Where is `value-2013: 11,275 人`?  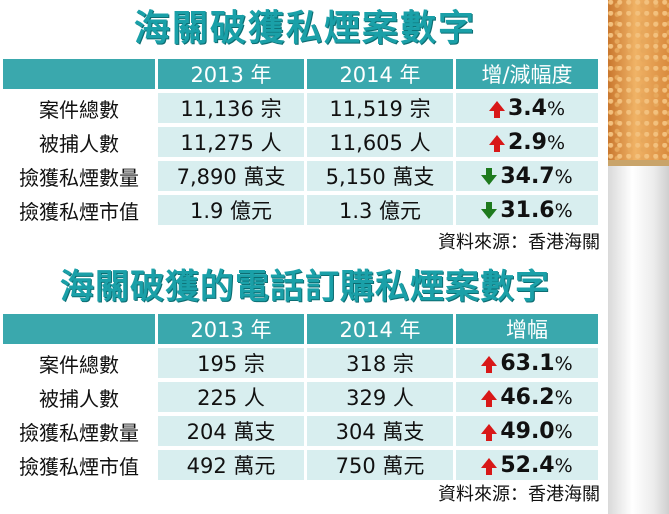 value-2013: 11,275 人 is located at coordinates (231, 142).